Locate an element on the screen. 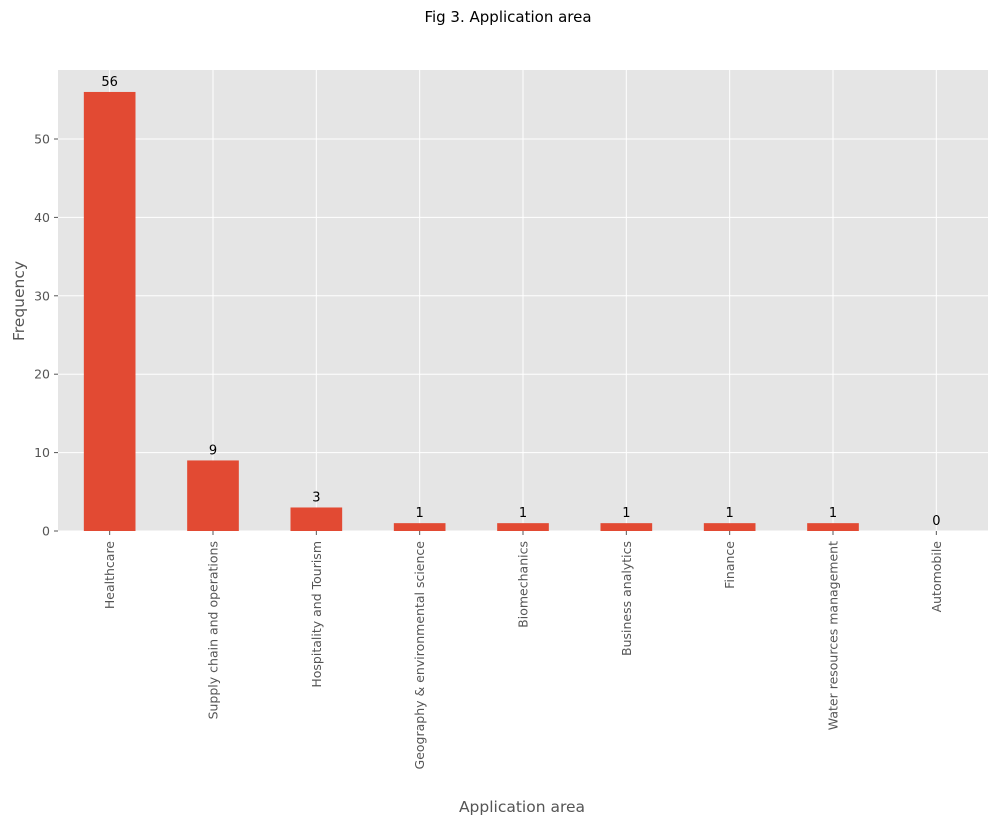 The image size is (998, 825). x-tick-label: Hospitality and Tourism is located at coordinates (316, 614).